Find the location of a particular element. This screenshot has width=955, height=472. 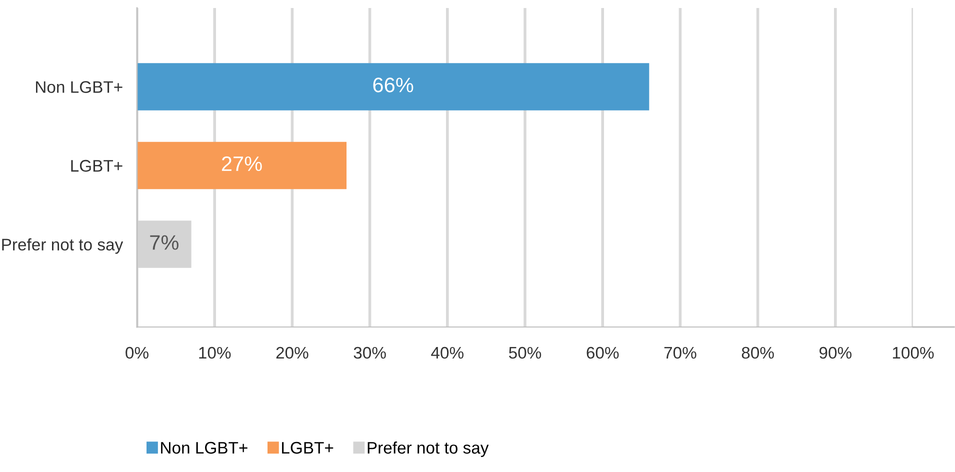

x-tick-label: 60% is located at coordinates (602, 352).